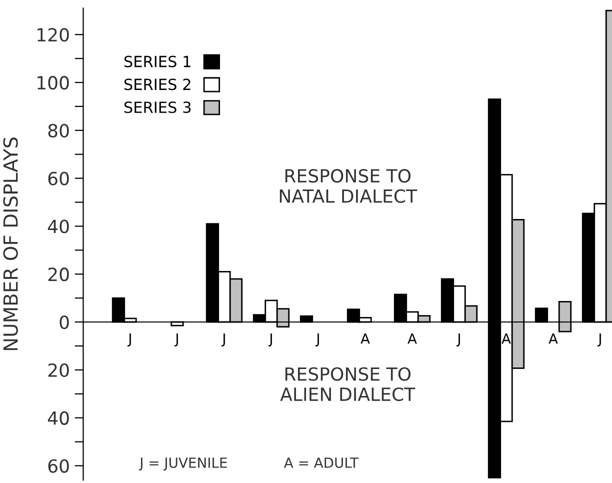 Image resolution: width=612 pixels, height=483 pixels. Describe the element at coordinates (10, 243) in the screenshot. I see `y-axis-title: NUMBER OF DISPLAYS` at that location.